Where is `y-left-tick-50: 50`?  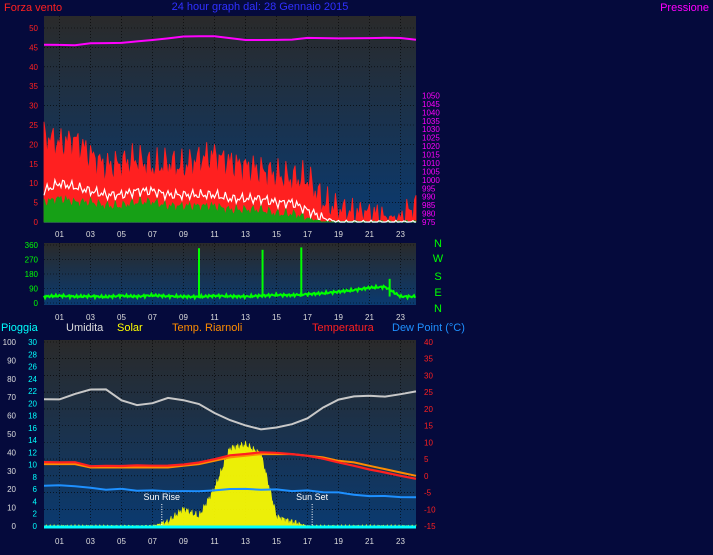
y-left-tick-50: 50 is located at coordinates (33, 28).